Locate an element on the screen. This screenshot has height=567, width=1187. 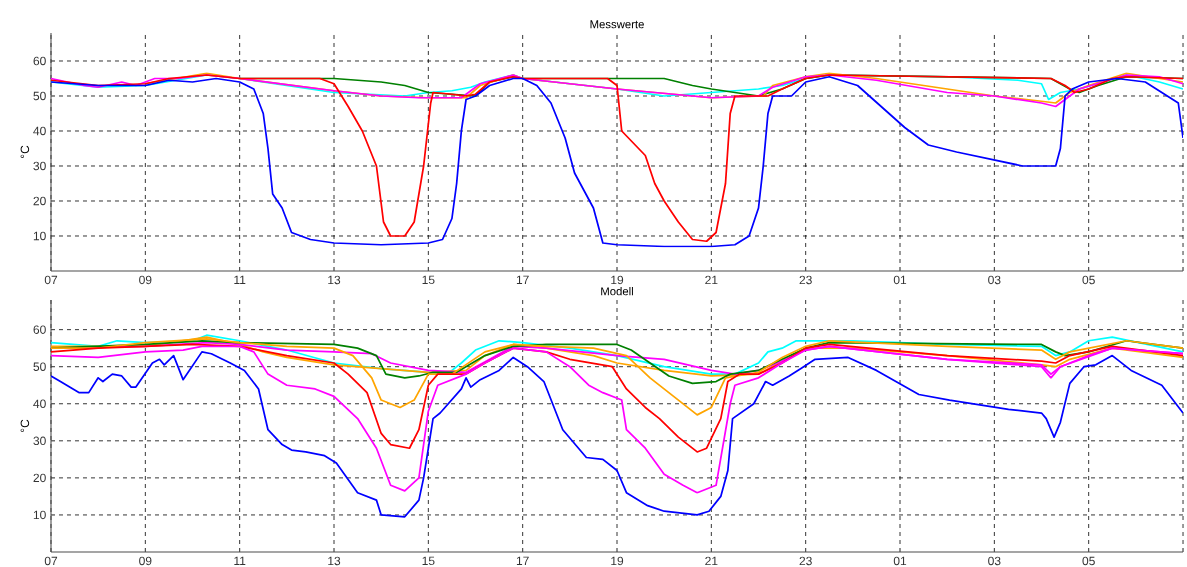
chart-title: Messwerte is located at coordinates (617, 24).